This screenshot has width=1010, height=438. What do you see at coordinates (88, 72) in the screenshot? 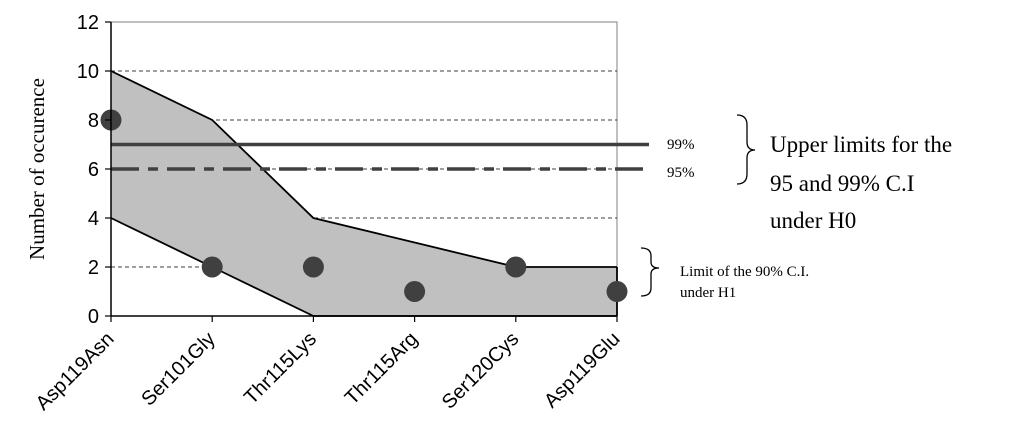
I see `y-tick-label-10: 10` at bounding box center [88, 72].